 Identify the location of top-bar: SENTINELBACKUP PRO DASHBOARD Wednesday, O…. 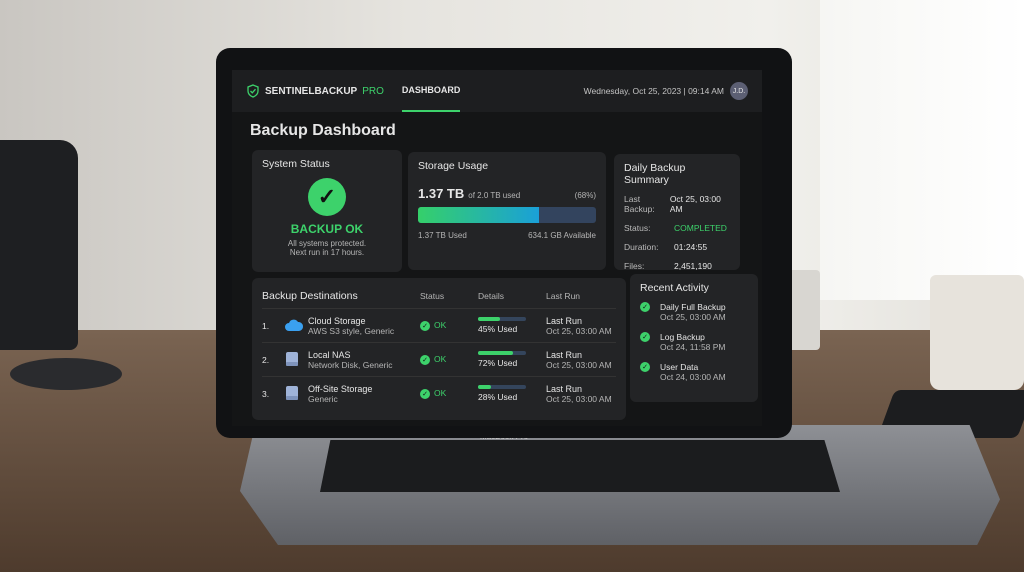
(497, 91).